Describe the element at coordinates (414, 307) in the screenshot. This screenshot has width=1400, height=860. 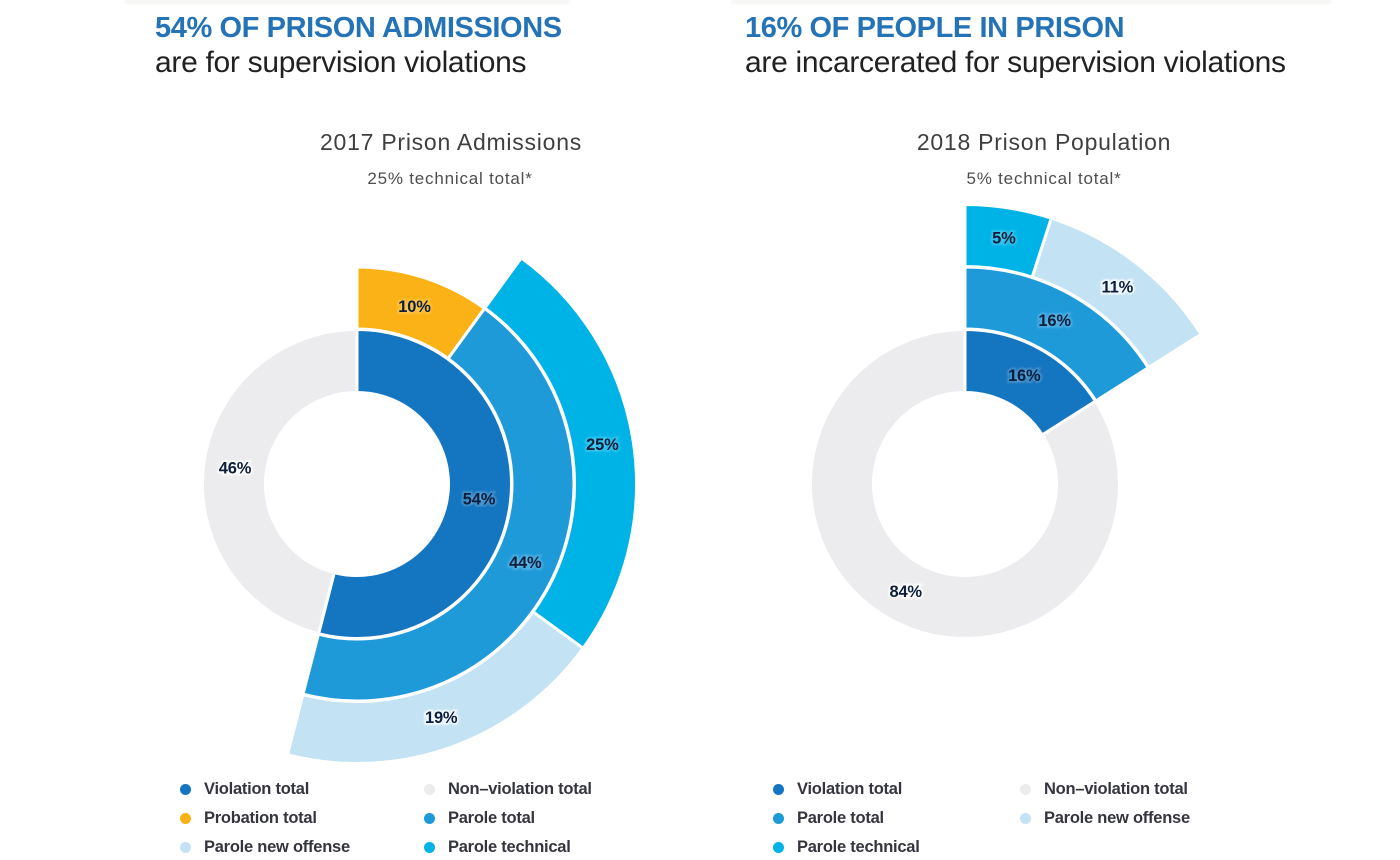
I see `svg-text: 10%` at that location.